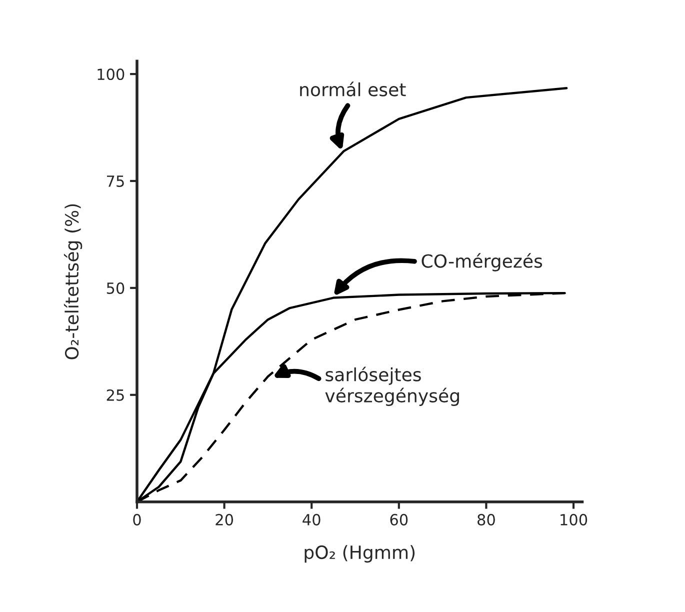  What do you see at coordinates (399, 520) in the screenshot?
I see `x-tick-label: 60` at bounding box center [399, 520].